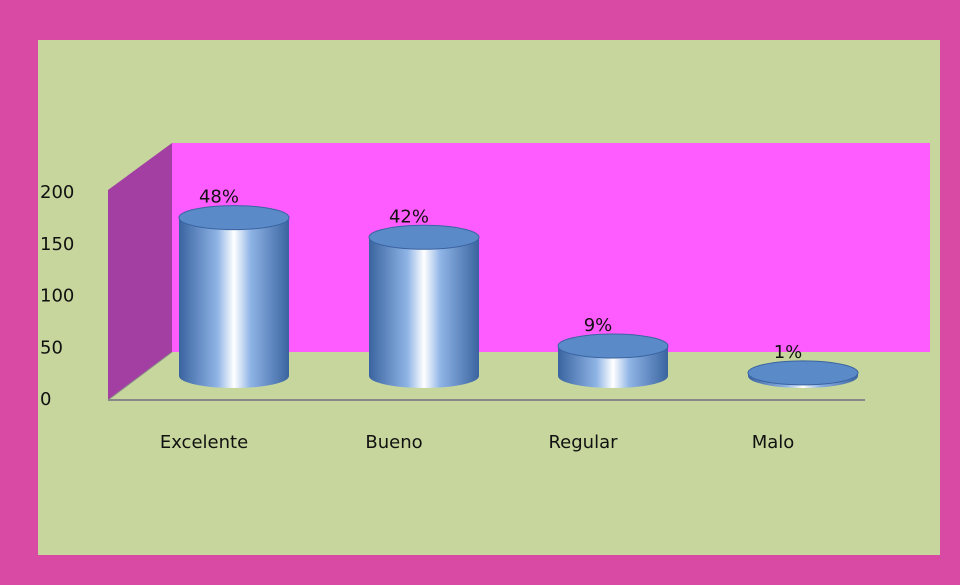 The width and height of the screenshot is (960, 585). What do you see at coordinates (409, 216) in the screenshot?
I see `data-label: 42%` at bounding box center [409, 216].